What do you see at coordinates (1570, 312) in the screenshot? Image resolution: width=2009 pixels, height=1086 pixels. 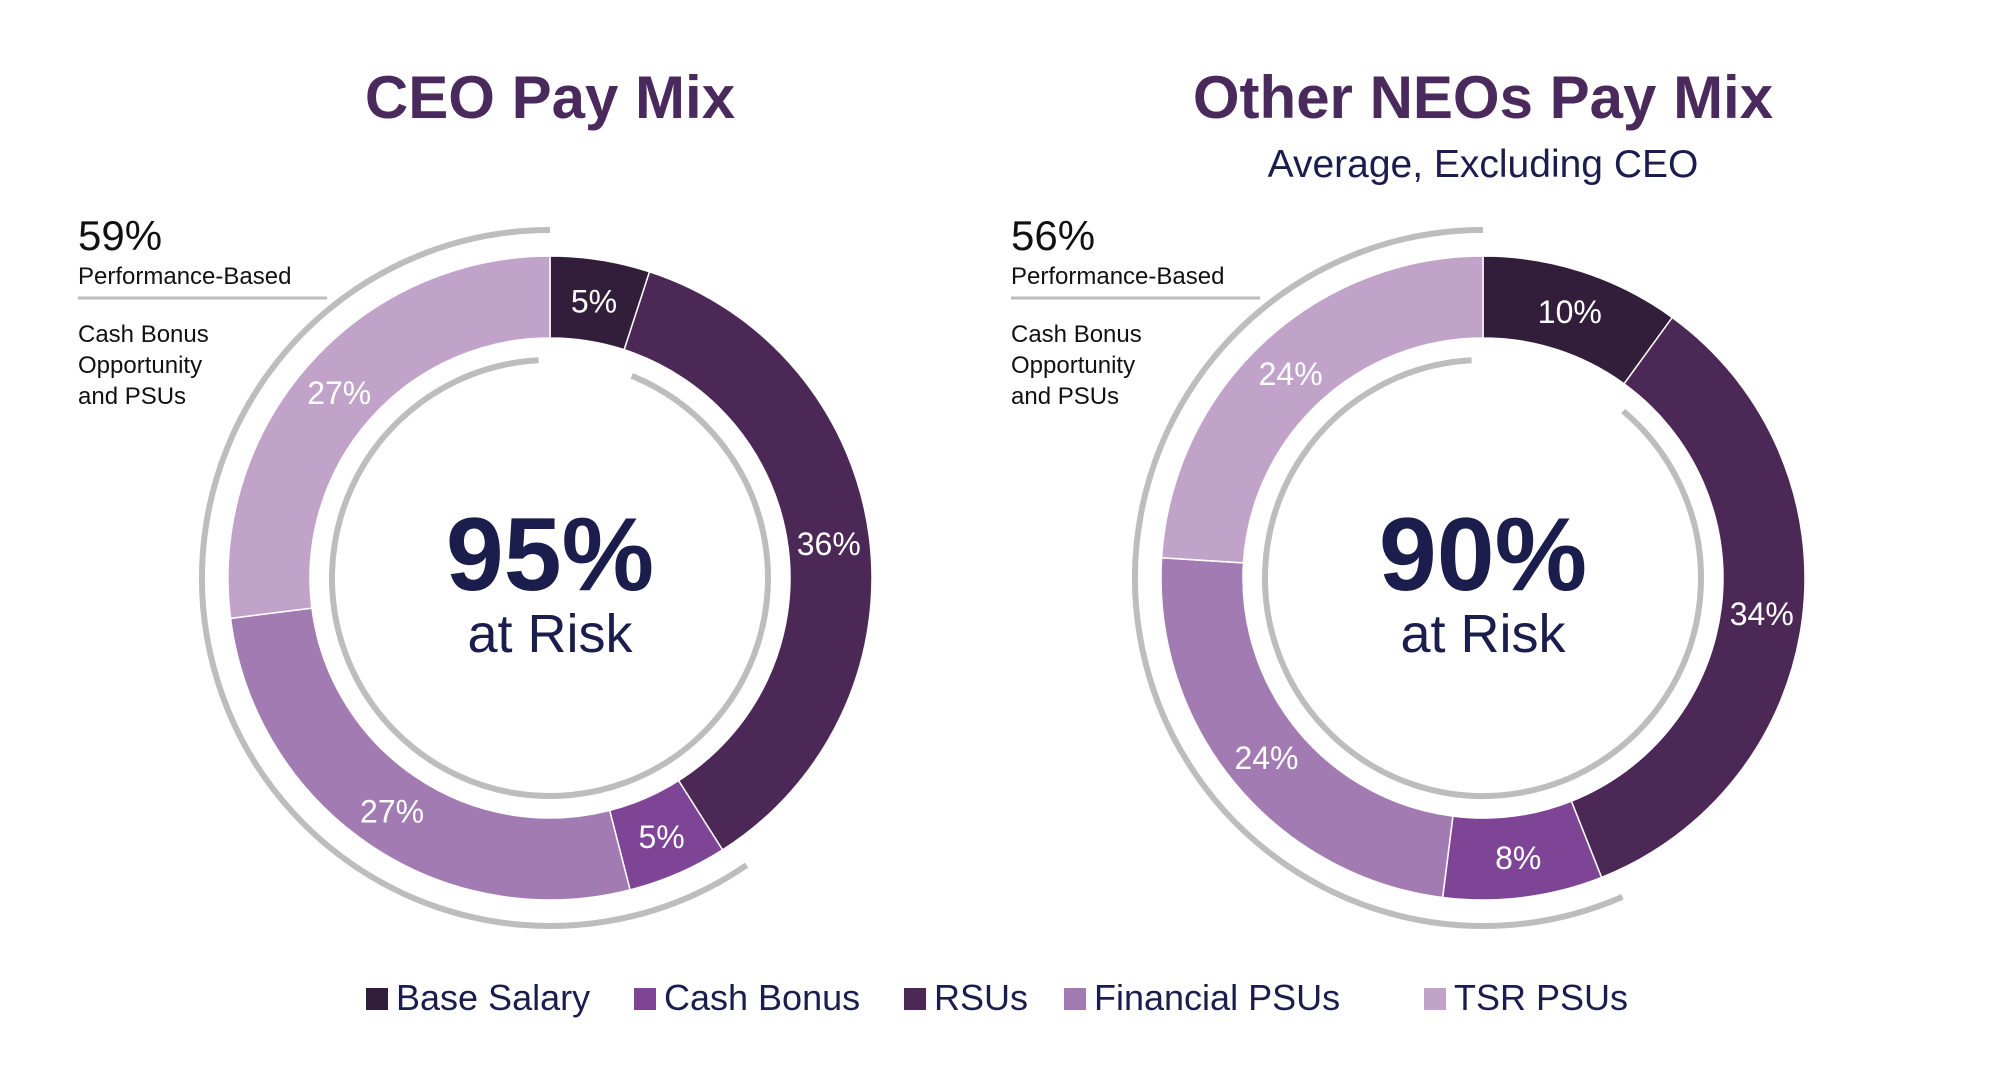 I see `slice-label: 10%` at bounding box center [1570, 312].